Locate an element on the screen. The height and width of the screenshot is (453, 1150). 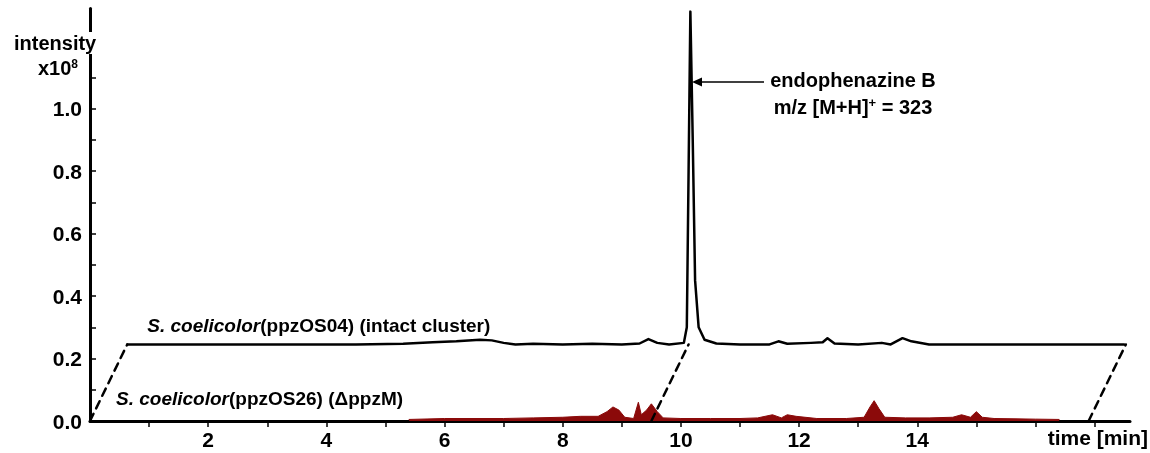
x-tick-label: 10 is located at coordinates (681, 439).